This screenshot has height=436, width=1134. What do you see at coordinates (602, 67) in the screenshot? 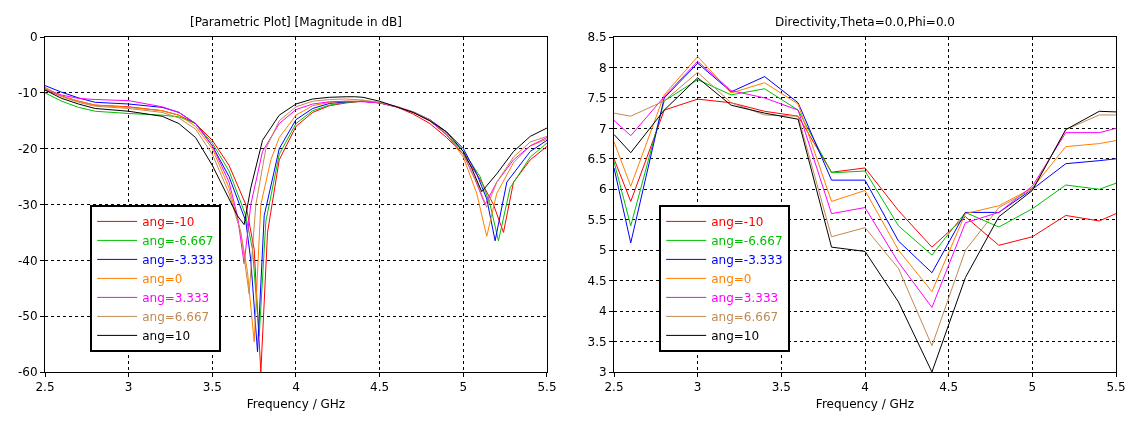
I see `y-tick-label: 8` at bounding box center [602, 67].